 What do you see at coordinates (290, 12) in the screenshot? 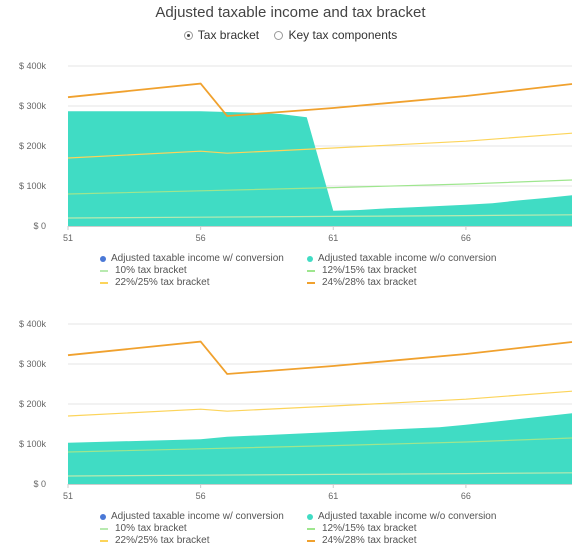
I see `chart-title: Adjusted taxable income and tax bracket` at bounding box center [290, 12].